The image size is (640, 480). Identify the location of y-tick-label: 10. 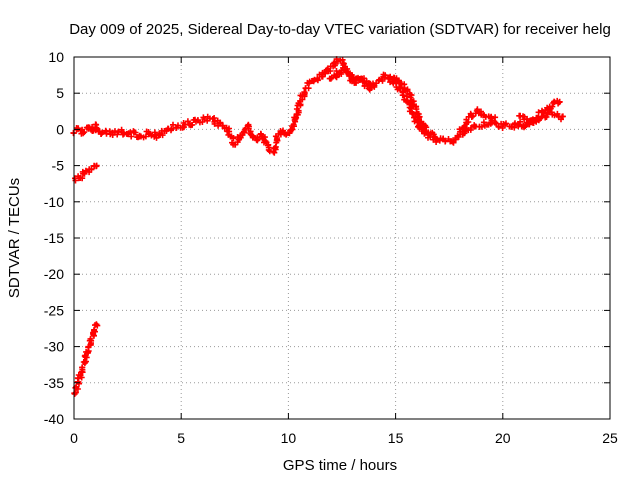
(56, 57).